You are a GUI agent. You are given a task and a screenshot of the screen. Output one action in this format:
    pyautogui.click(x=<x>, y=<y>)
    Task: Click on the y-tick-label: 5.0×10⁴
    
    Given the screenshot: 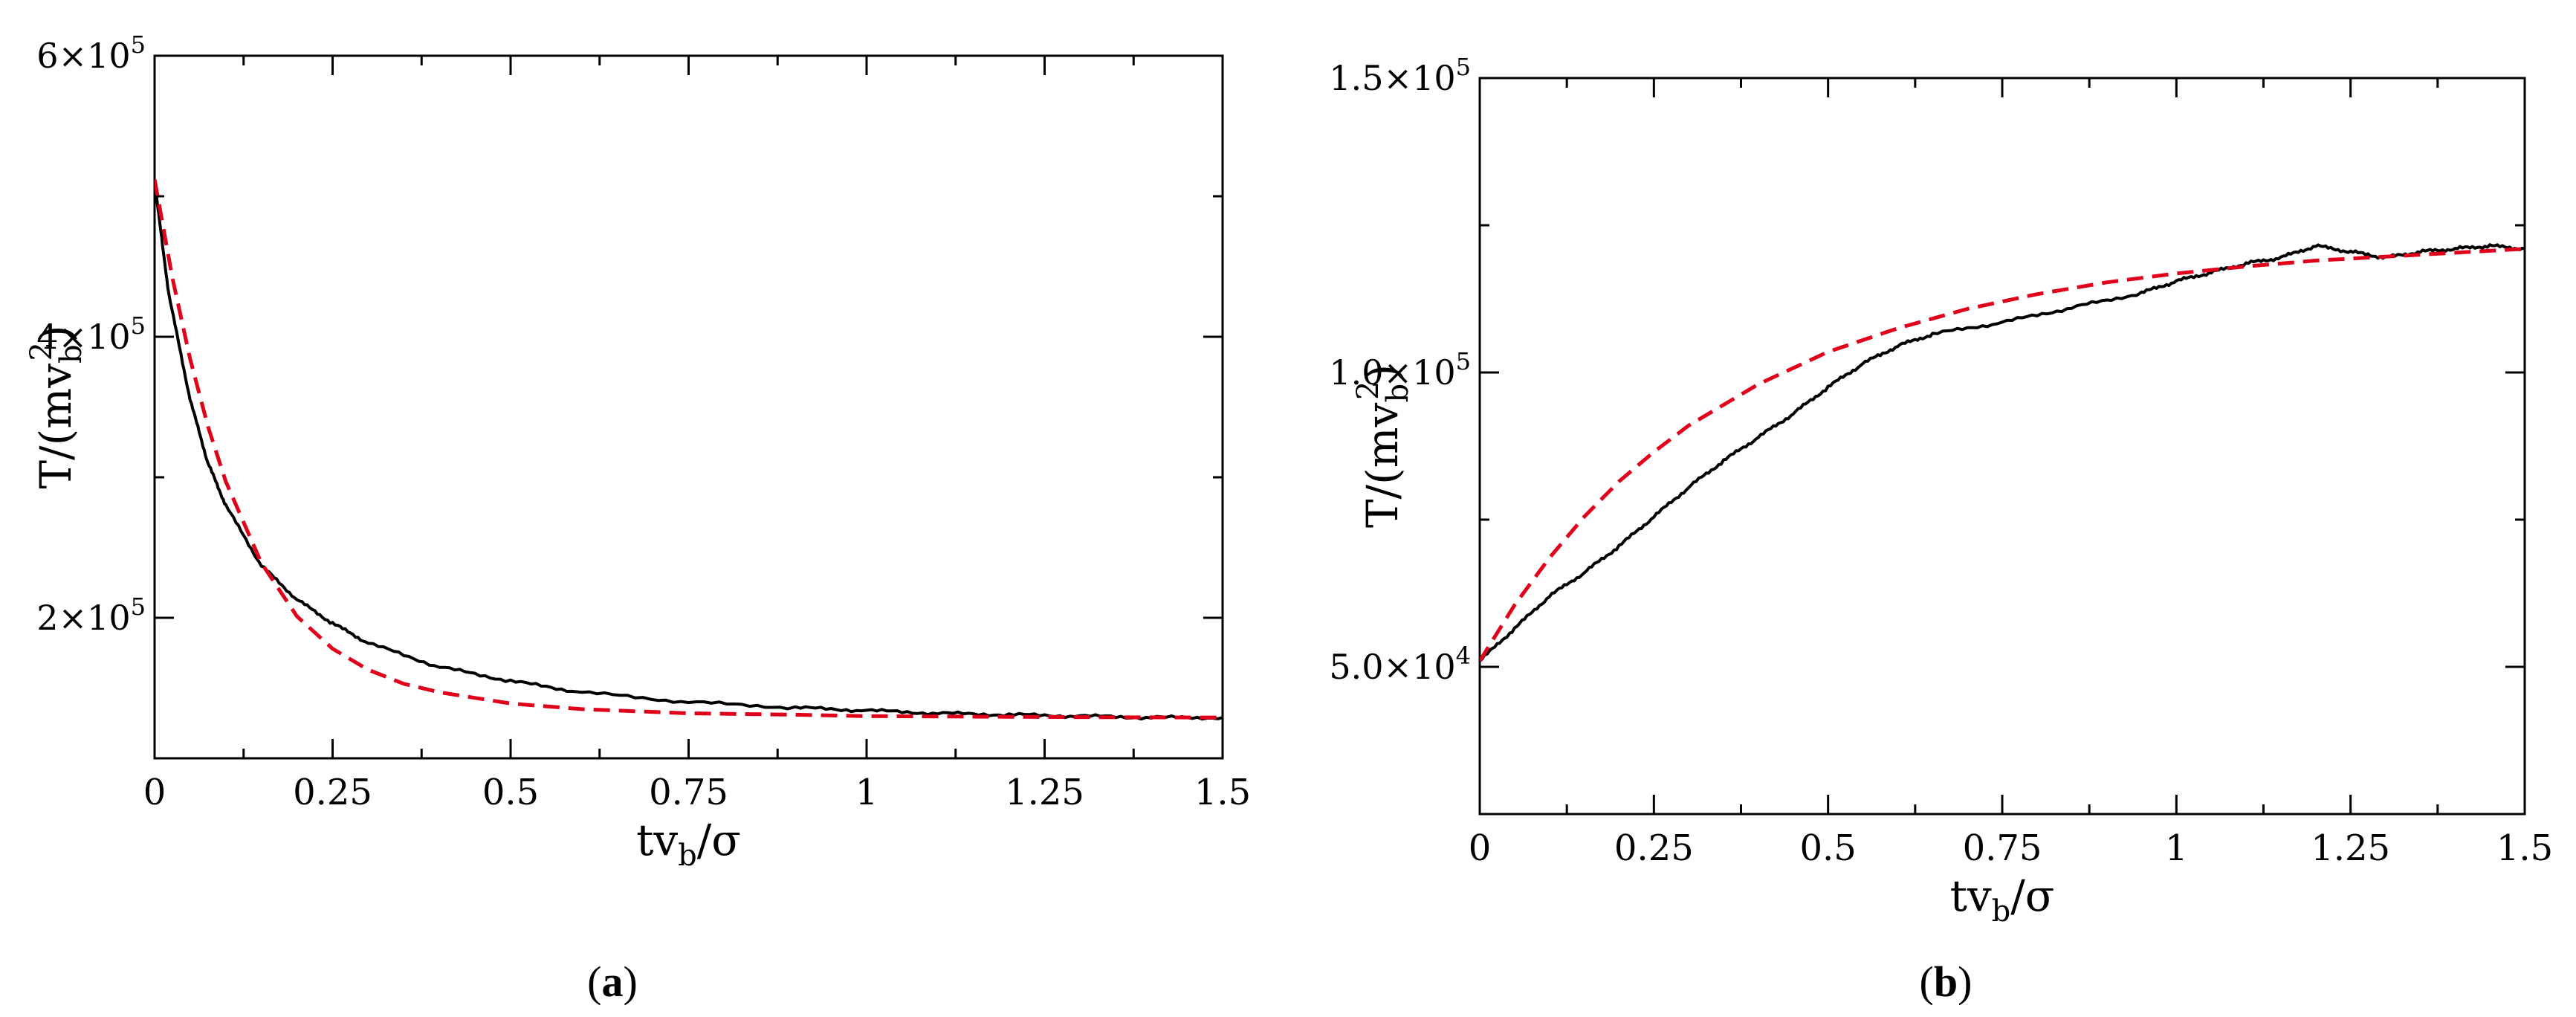 What is the action you would take?
    pyautogui.click(x=1400, y=665)
    